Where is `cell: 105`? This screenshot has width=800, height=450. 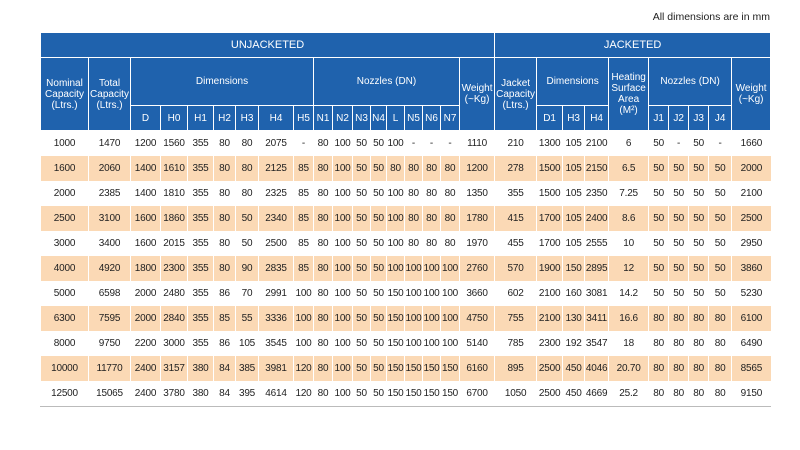 cell: 105 is located at coordinates (573, 218).